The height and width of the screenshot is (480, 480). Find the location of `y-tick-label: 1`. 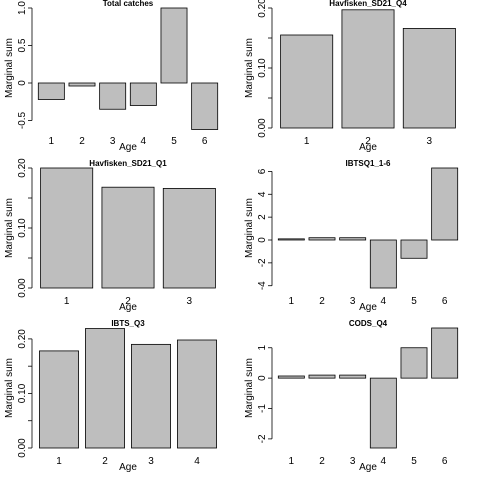

y-tick-label: 1 is located at coordinates (262, 348).